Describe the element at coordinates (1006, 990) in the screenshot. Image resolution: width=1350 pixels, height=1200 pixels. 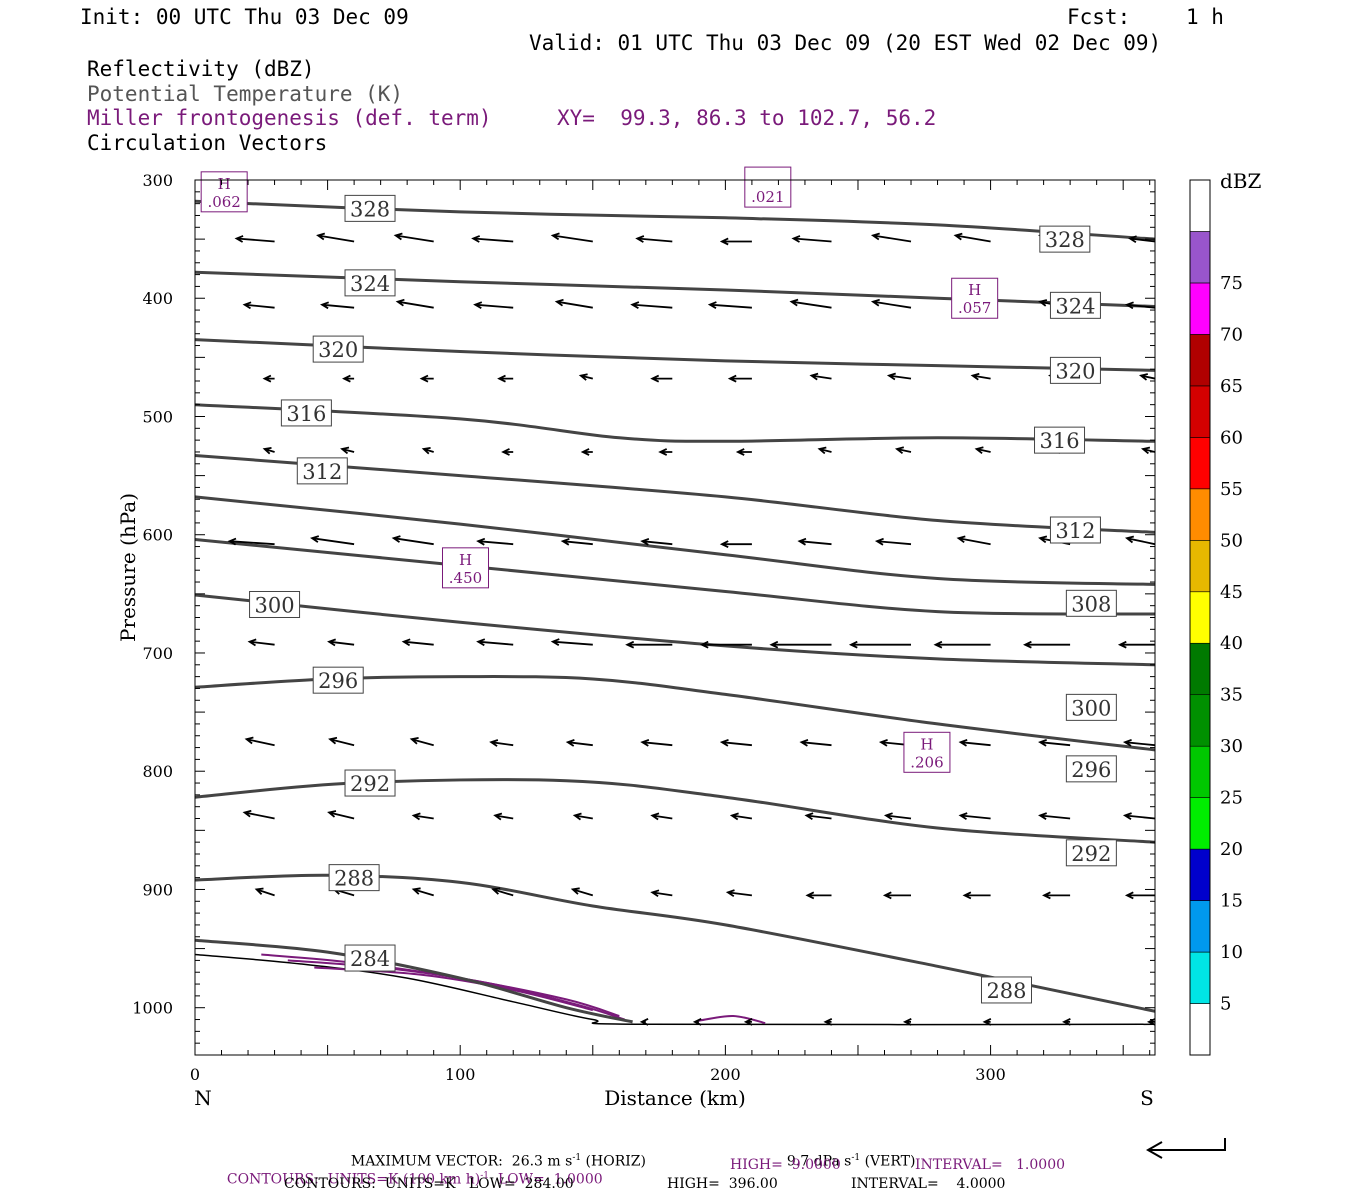
I see `theta-label: 288` at that location.